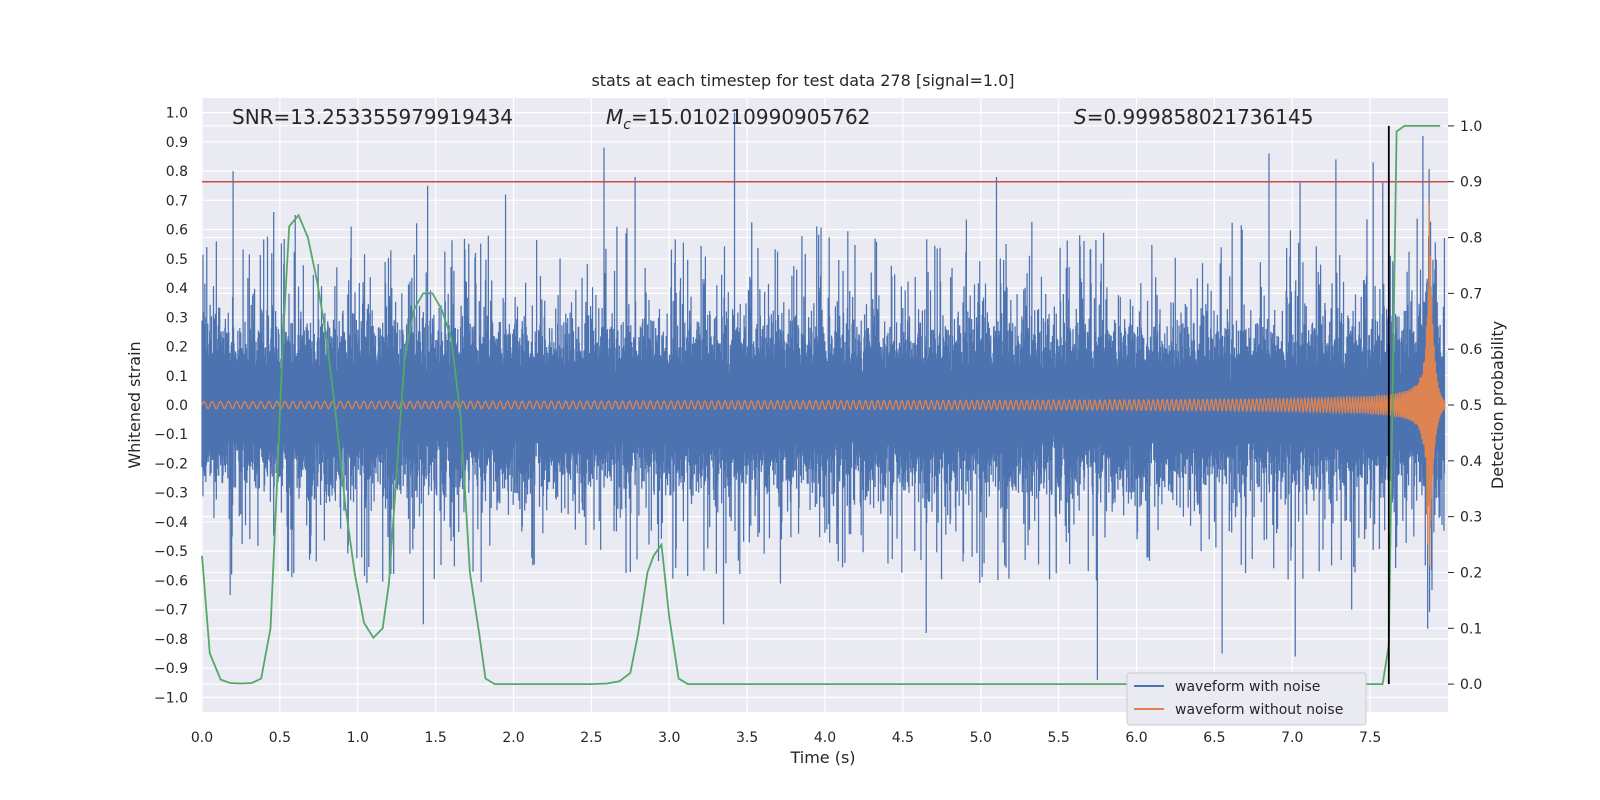 The height and width of the screenshot is (800, 1600). What do you see at coordinates (825, 738) in the screenshot?
I see `x-tick-label: 4.0` at bounding box center [825, 738].